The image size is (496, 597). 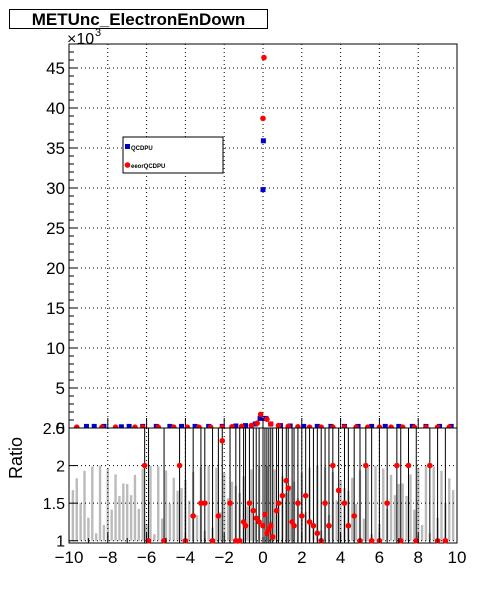 I want to click on xtick-label: −6, so click(x=146, y=557).